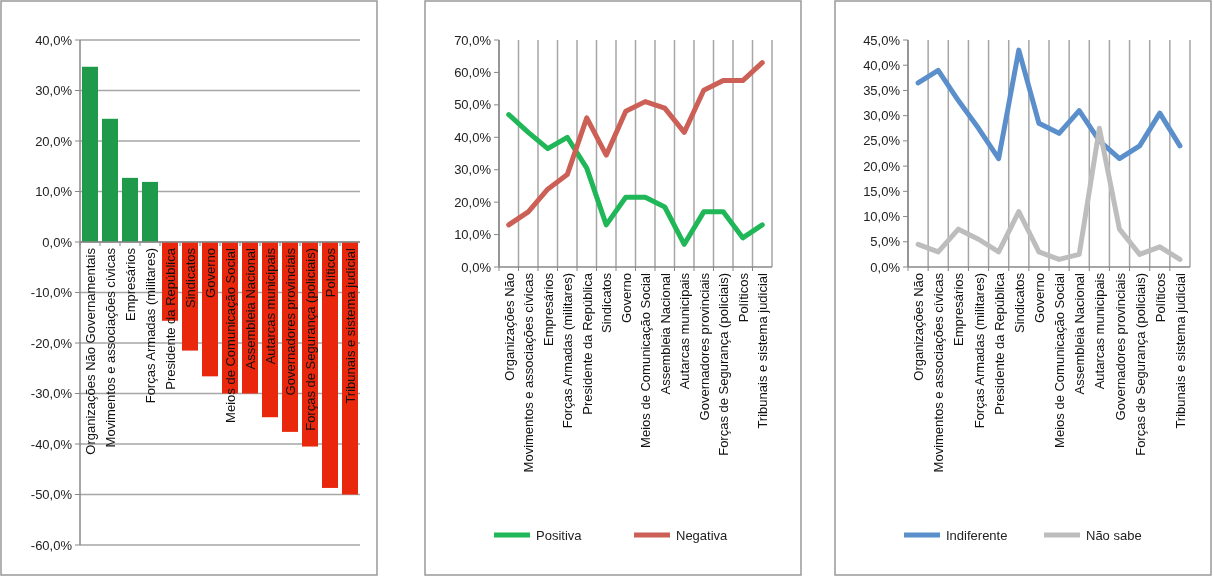 The width and height of the screenshot is (1213, 578). What do you see at coordinates (1114, 535) in the screenshot?
I see `legend-label: Não sabe` at bounding box center [1114, 535].